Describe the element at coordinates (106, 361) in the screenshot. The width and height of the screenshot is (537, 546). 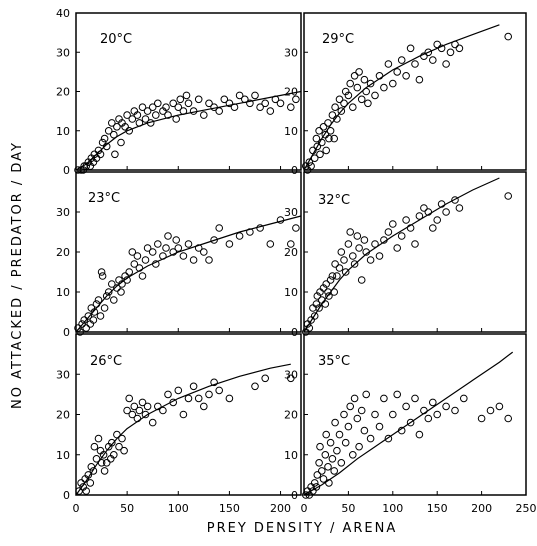
I see `panel-title: 26°C` at that location.